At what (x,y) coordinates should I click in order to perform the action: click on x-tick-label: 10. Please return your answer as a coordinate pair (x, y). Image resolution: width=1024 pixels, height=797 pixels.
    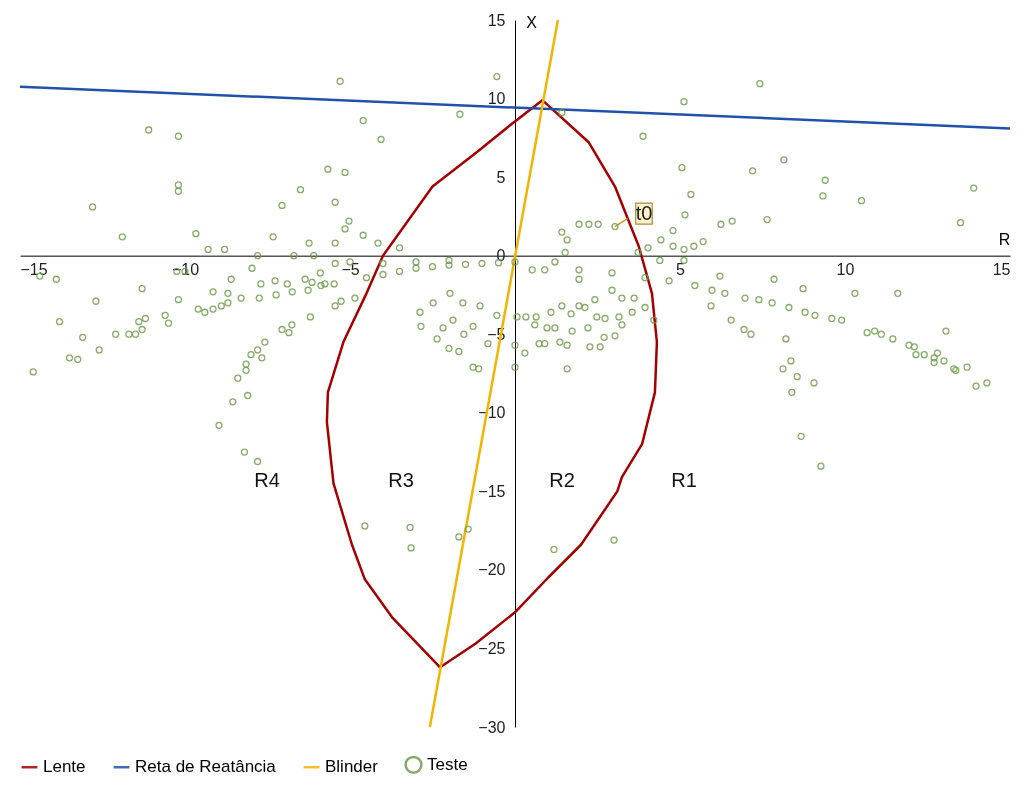
    Looking at the image, I should click on (845, 270).